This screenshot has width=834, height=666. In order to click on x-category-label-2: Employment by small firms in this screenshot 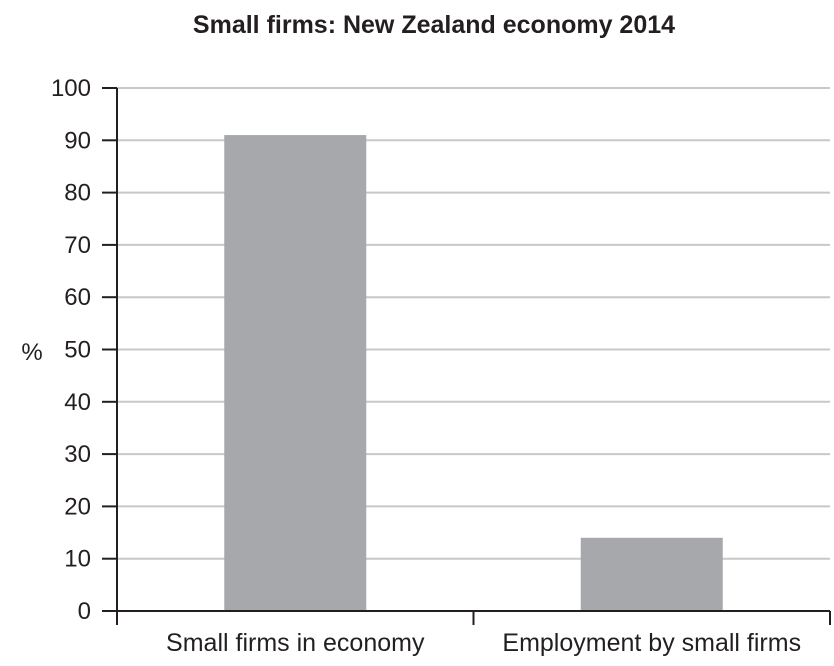, I will do `click(651, 643)`.